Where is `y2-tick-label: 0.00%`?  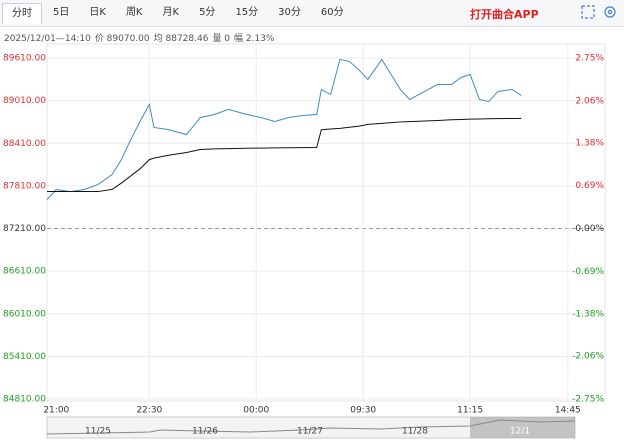
y2-tick-label: 0.00% is located at coordinates (589, 229).